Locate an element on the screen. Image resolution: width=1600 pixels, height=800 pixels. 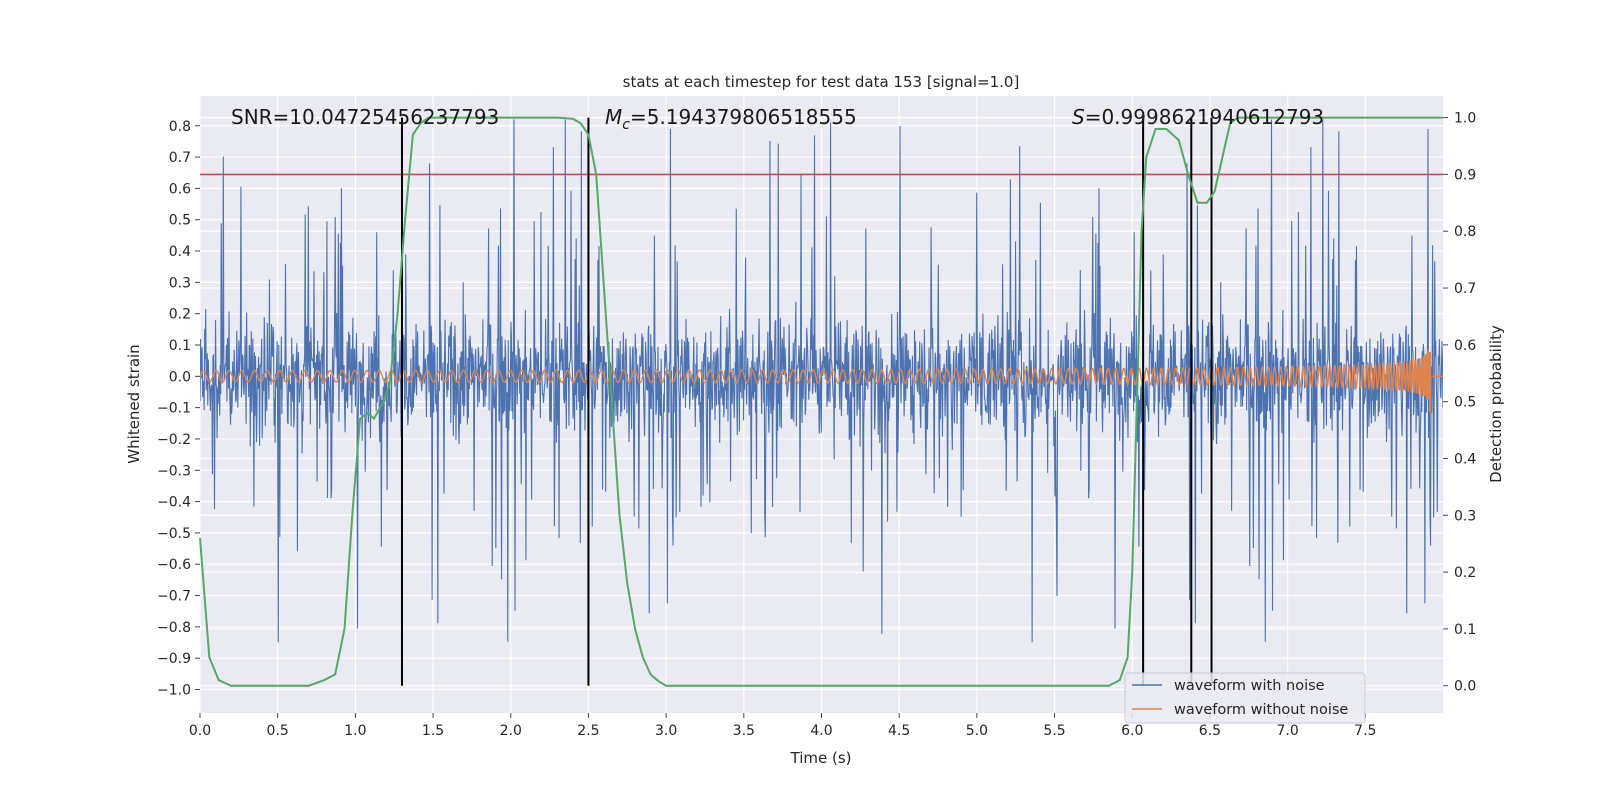
x-tick-label: 1.0 is located at coordinates (355, 731).